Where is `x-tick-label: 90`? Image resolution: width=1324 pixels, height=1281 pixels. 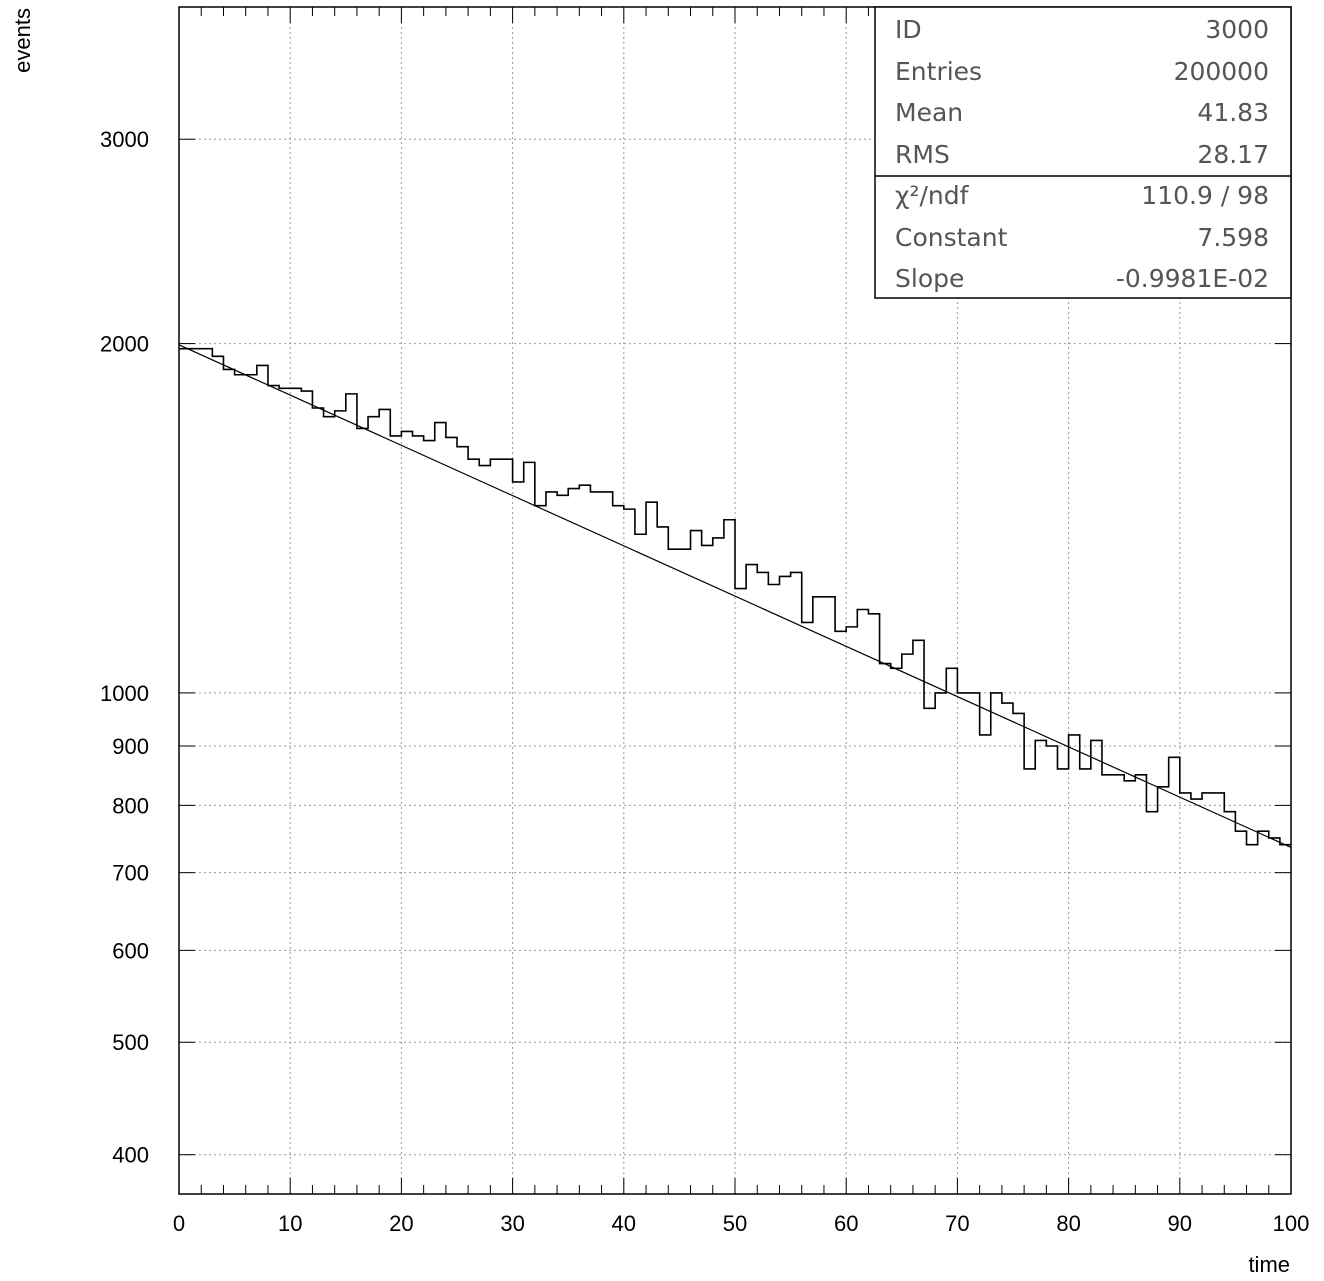 x-tick-label: 90 is located at coordinates (1180, 1223).